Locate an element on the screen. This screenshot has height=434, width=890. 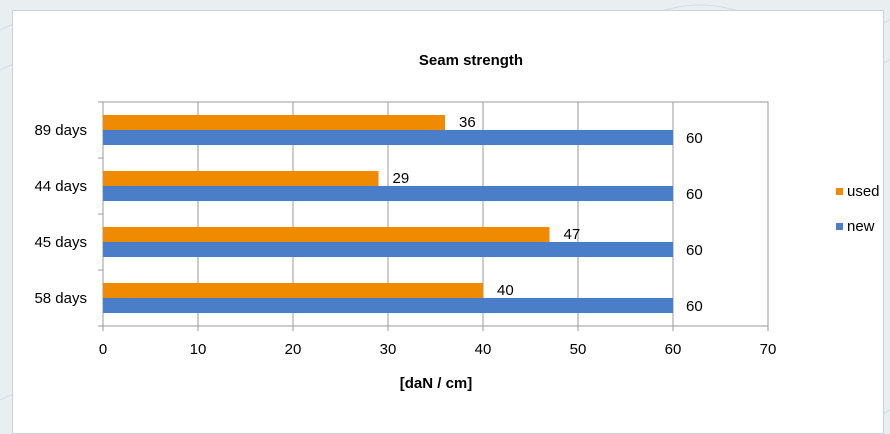
y-category-label: 89 days is located at coordinates (60, 130).